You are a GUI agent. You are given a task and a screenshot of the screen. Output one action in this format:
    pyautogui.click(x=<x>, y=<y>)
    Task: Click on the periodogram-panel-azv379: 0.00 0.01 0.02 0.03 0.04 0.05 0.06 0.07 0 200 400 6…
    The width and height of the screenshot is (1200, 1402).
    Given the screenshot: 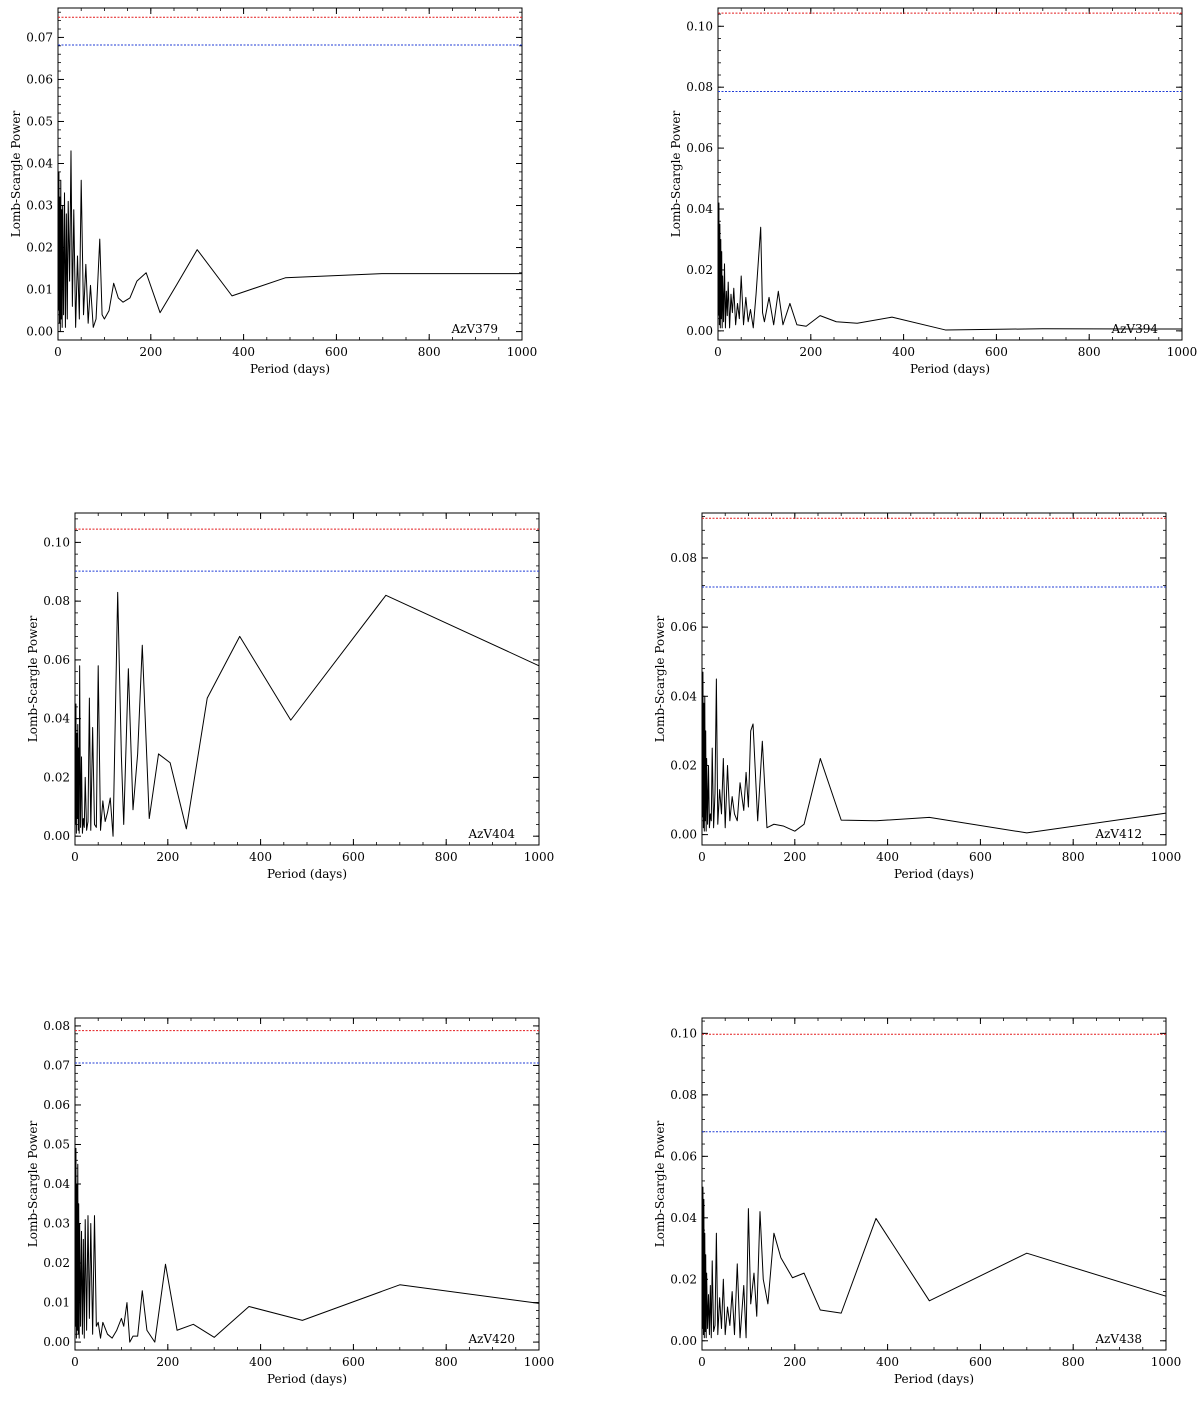 What is the action you would take?
    pyautogui.click(x=300, y=196)
    